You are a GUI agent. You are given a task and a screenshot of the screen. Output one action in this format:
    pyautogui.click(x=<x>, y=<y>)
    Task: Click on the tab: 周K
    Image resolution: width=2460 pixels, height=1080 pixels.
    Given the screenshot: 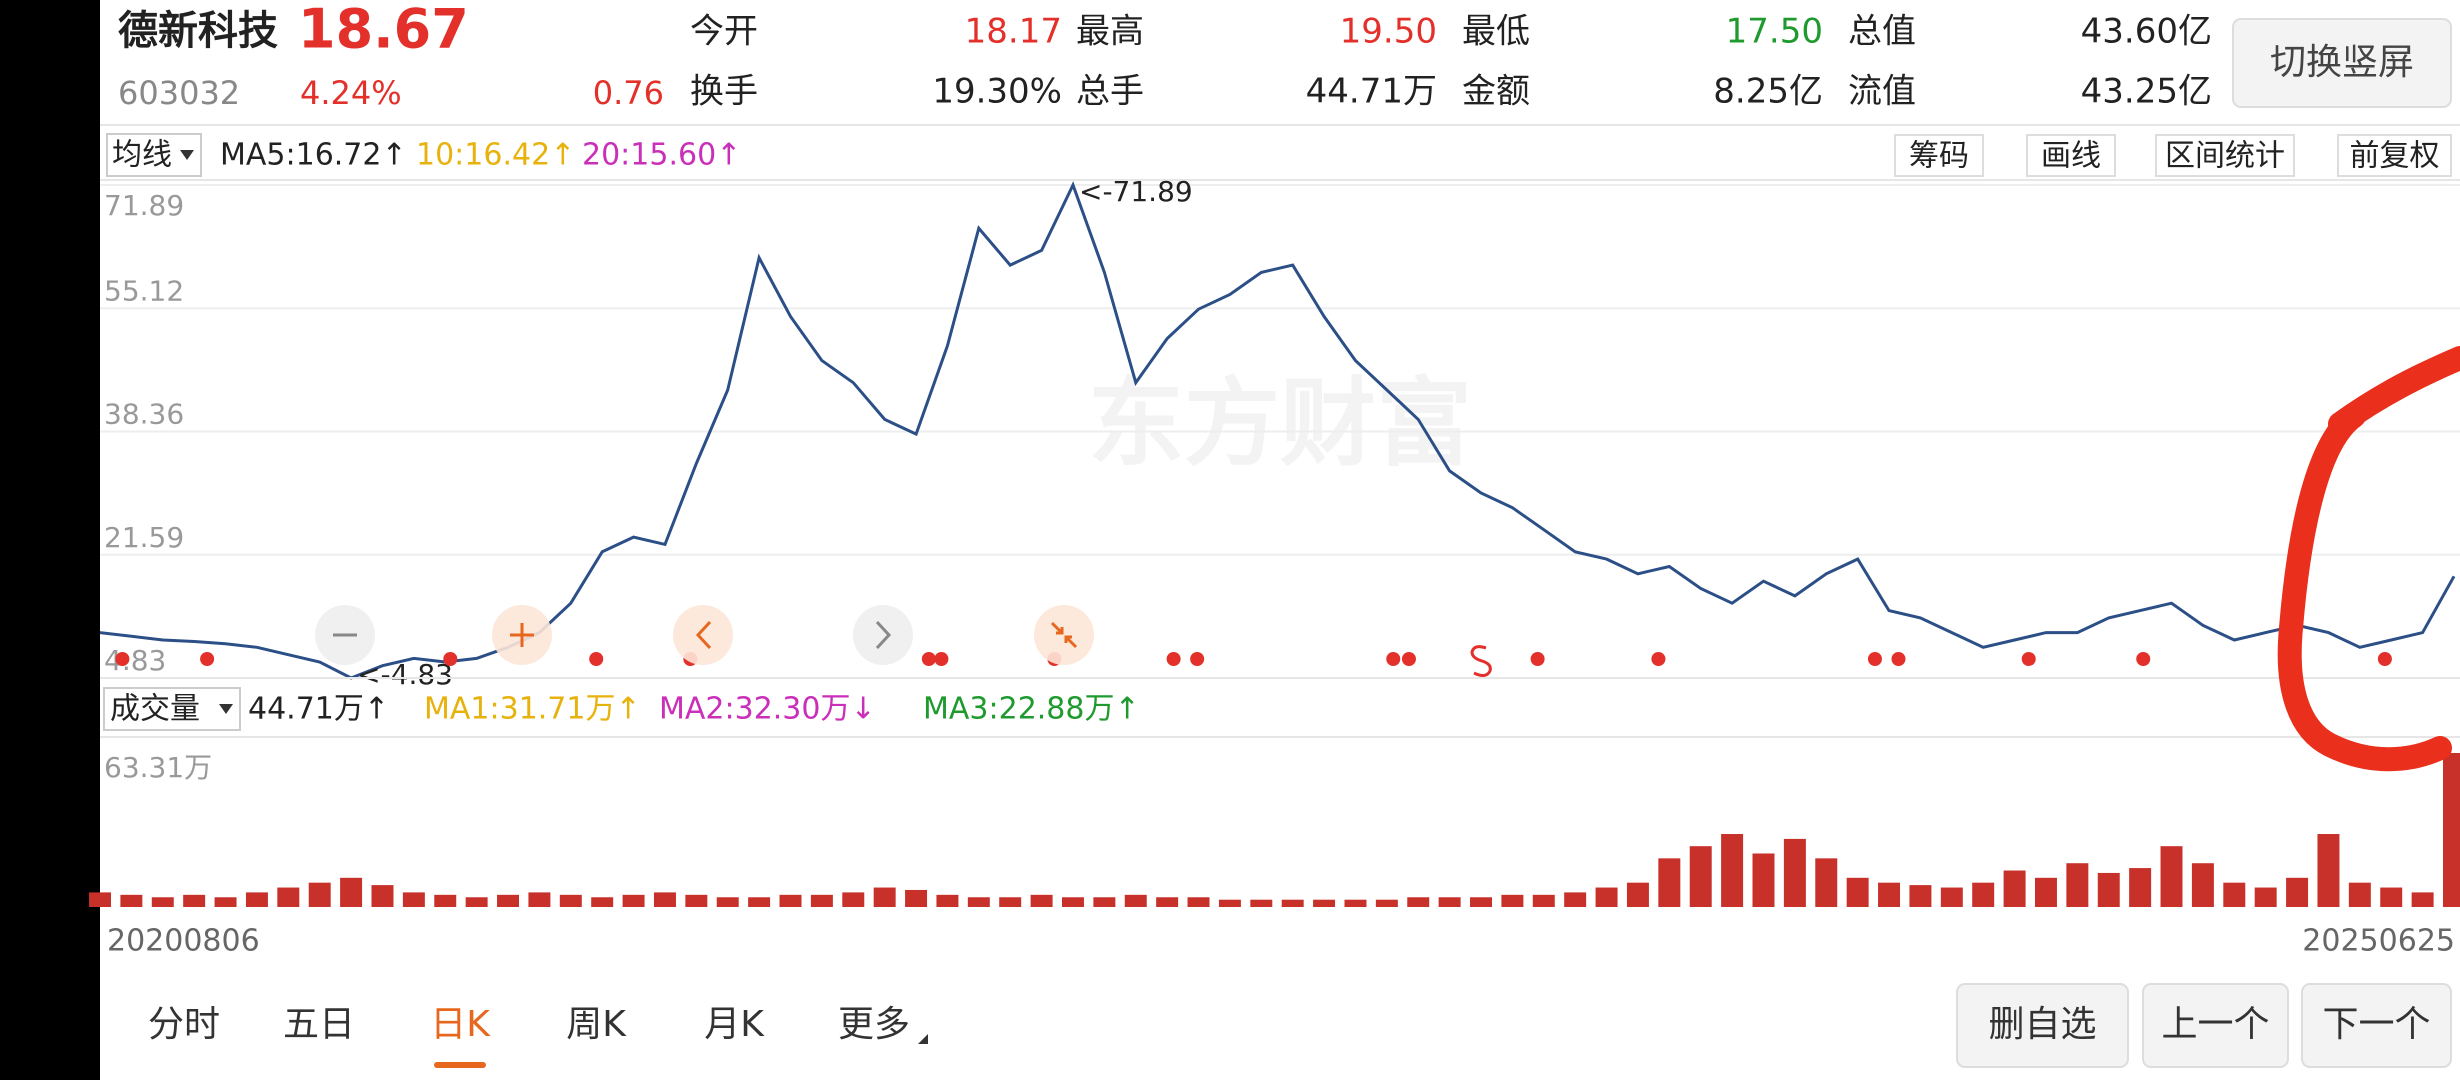 What is the action you would take?
    pyautogui.click(x=596, y=1024)
    